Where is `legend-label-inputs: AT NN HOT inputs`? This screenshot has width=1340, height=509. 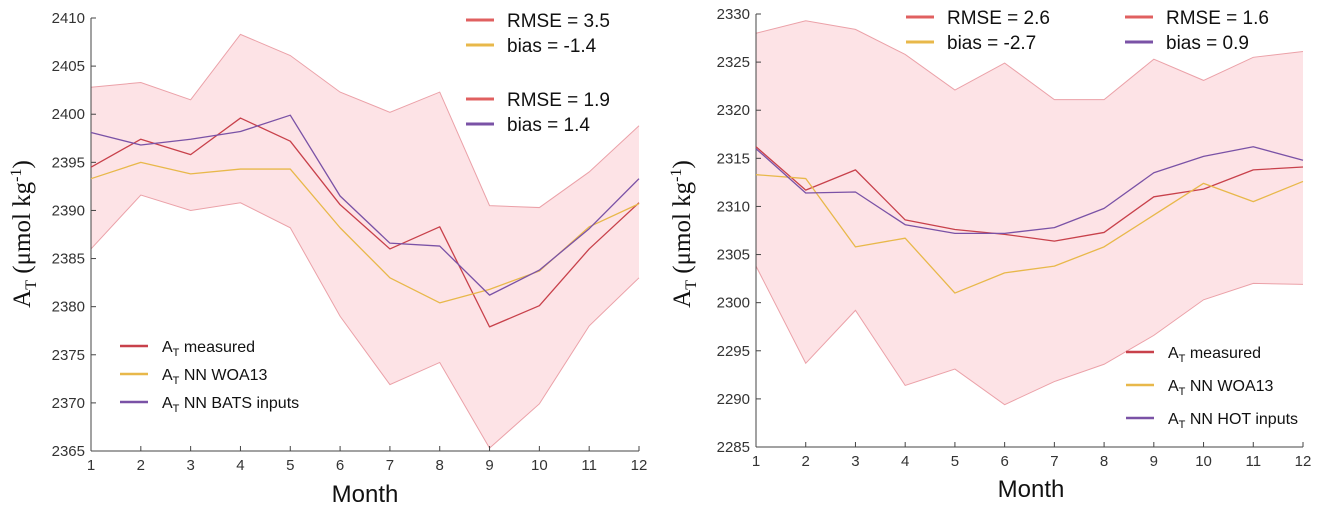
legend-label-inputs: AT NN HOT inputs is located at coordinates (1233, 421).